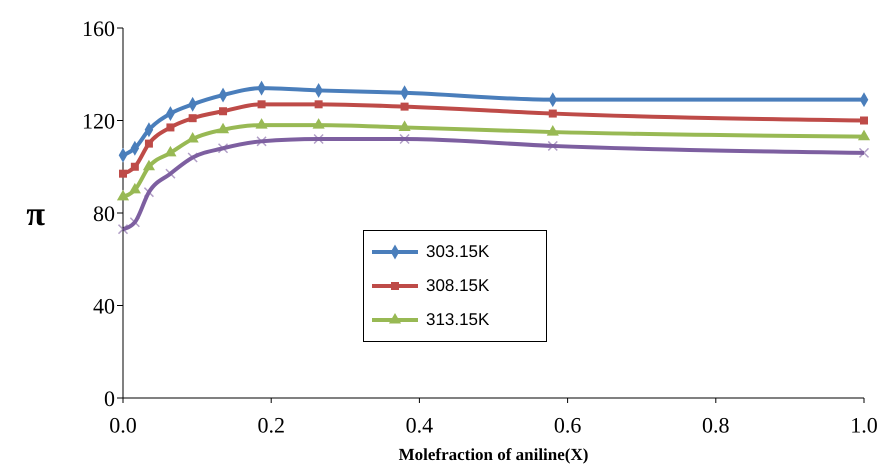 The height and width of the screenshot is (472, 890). Describe the element at coordinates (864, 425) in the screenshot. I see `x-tick-label: 1.0` at that location.